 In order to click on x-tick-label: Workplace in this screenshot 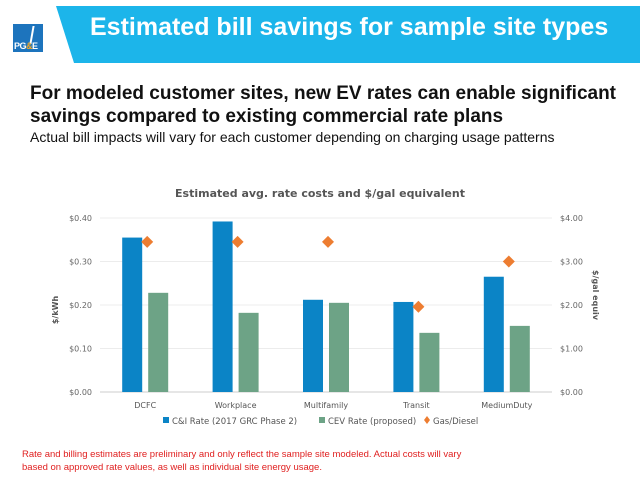, I will do `click(236, 405)`.